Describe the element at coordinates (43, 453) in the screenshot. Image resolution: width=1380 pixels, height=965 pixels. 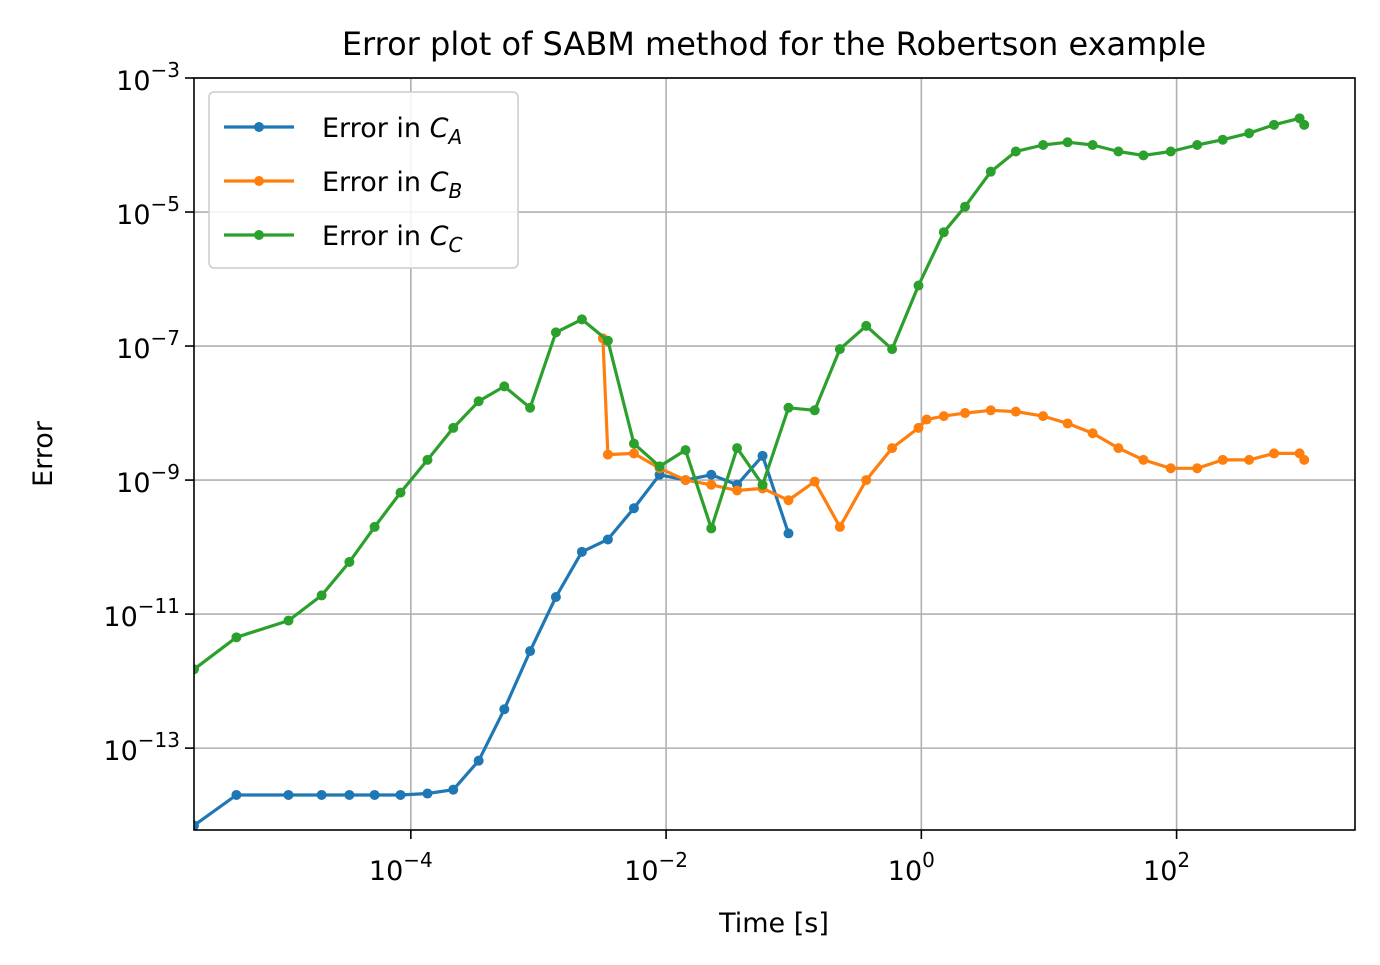
I see `y-axis-label: Error` at that location.